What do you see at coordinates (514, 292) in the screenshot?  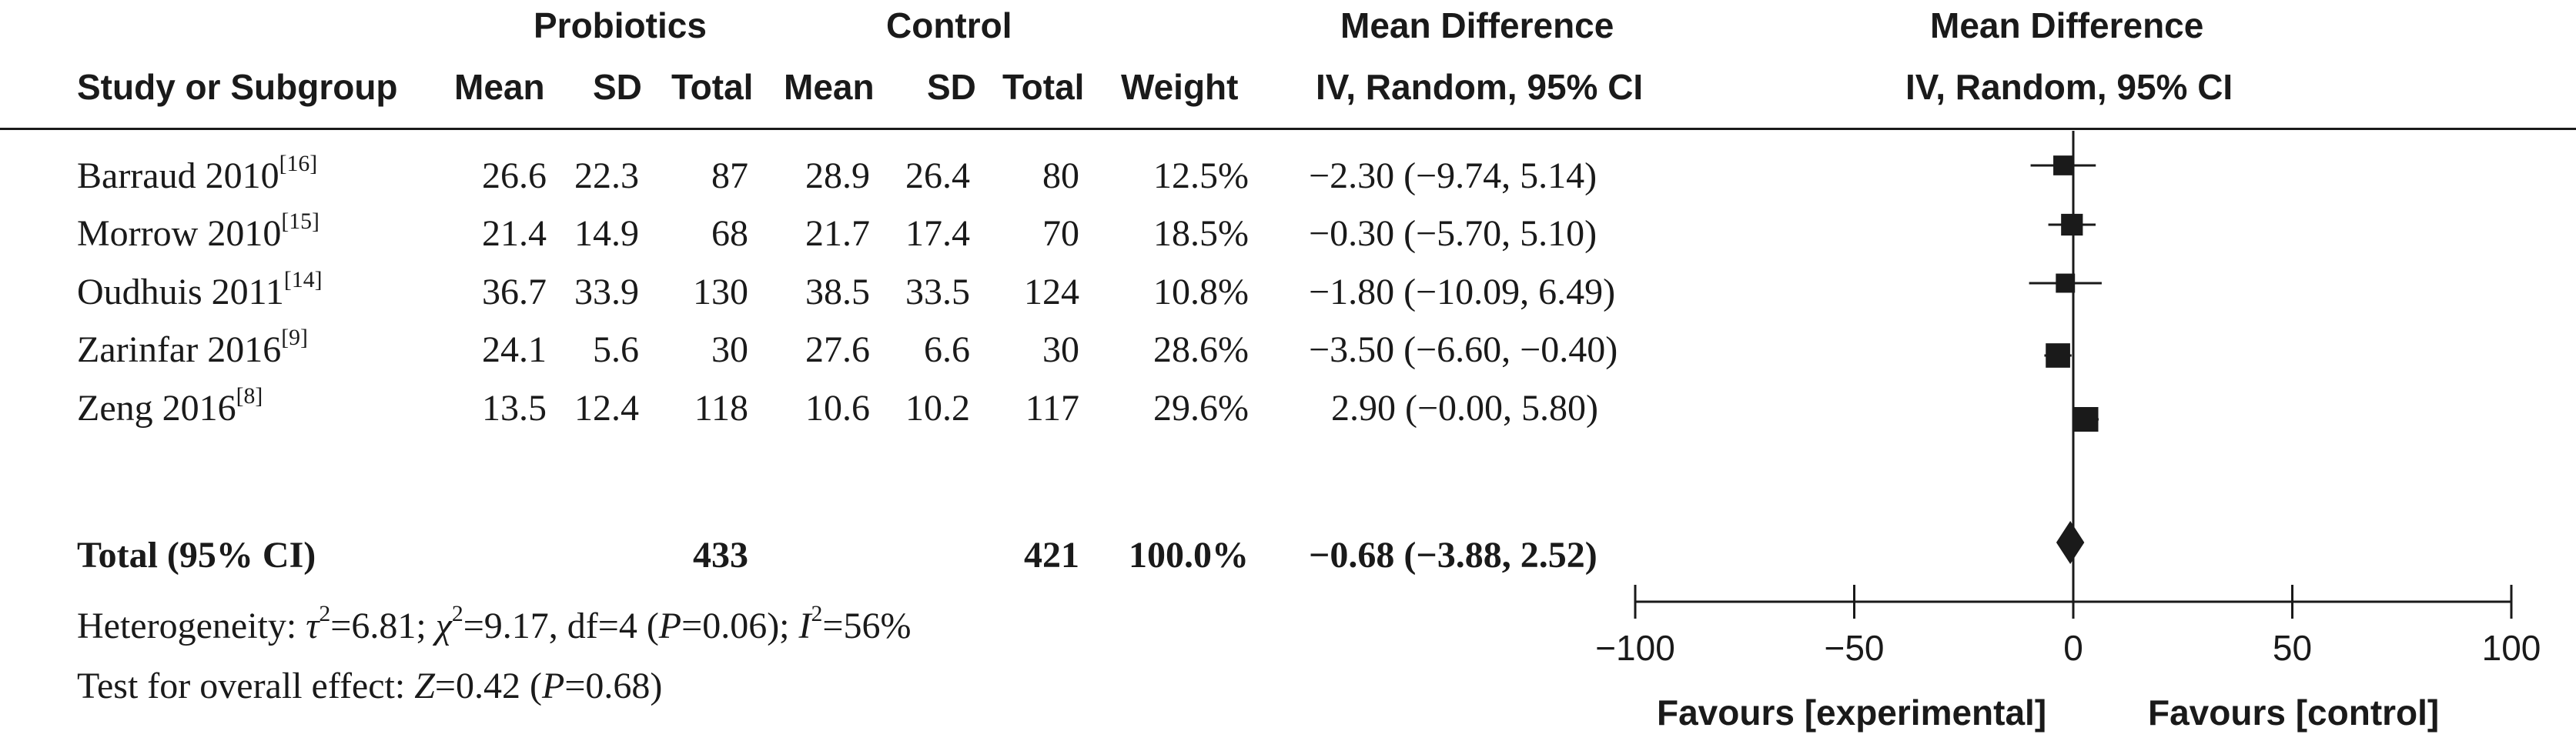 I see `probiotics-mean-cell: 36.7` at bounding box center [514, 292].